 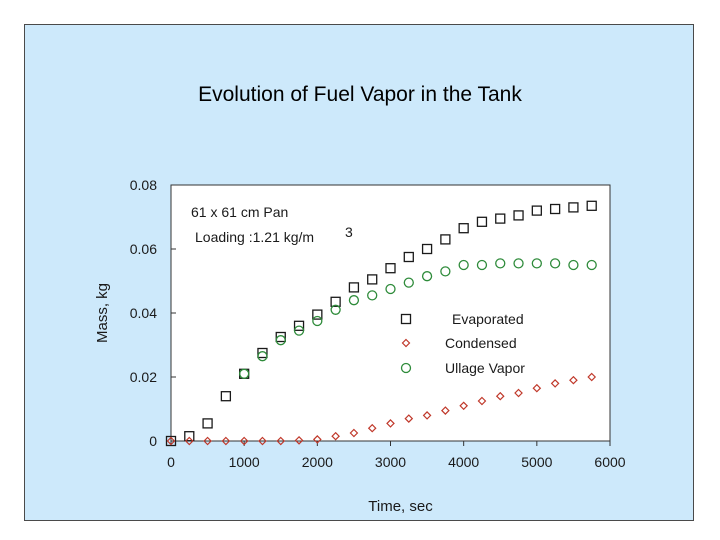 What do you see at coordinates (488, 319) in the screenshot?
I see `legend-label-evaporated: Evaporated` at bounding box center [488, 319].